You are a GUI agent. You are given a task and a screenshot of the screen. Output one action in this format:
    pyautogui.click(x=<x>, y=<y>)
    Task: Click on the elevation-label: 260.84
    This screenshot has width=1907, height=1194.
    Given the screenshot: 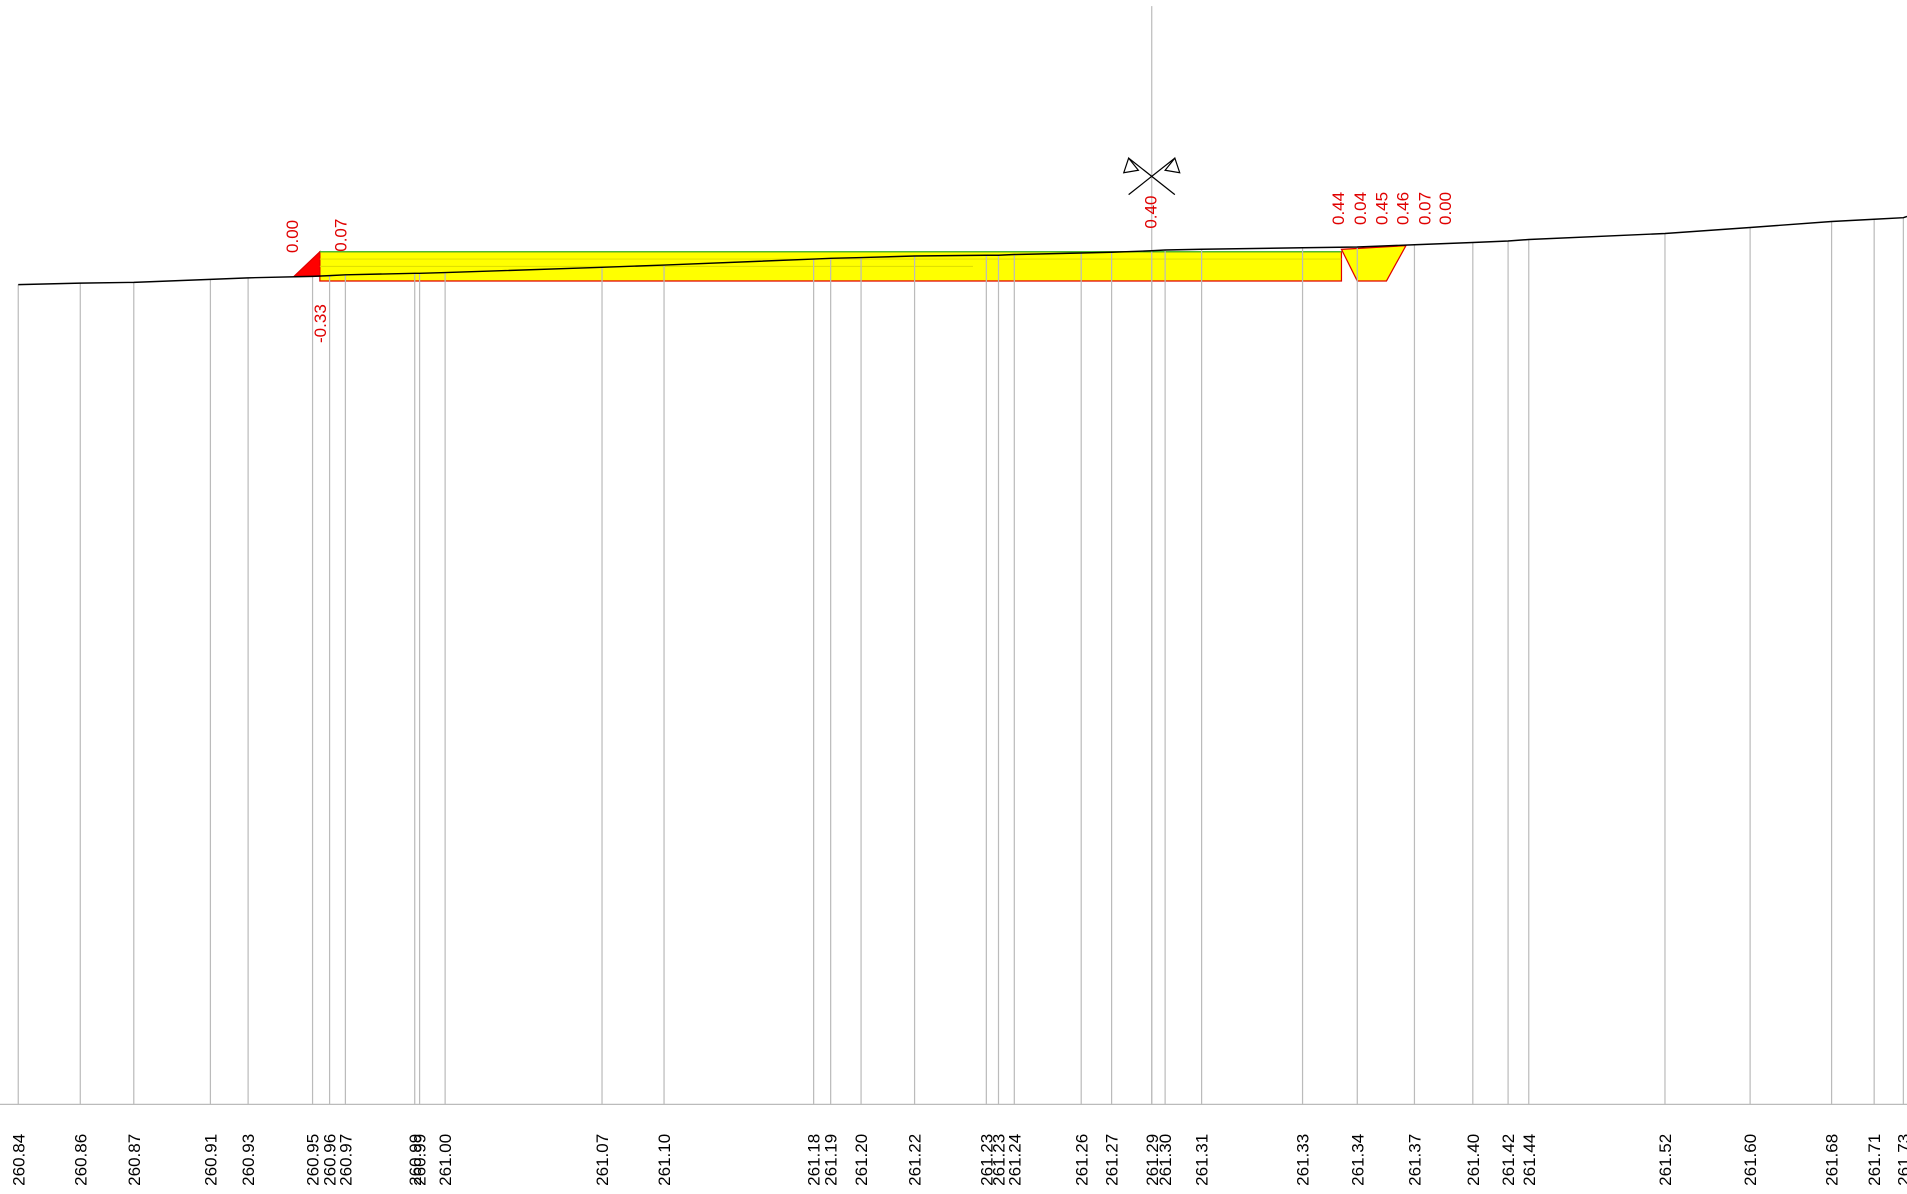 What is the action you would take?
    pyautogui.click(x=18, y=1160)
    